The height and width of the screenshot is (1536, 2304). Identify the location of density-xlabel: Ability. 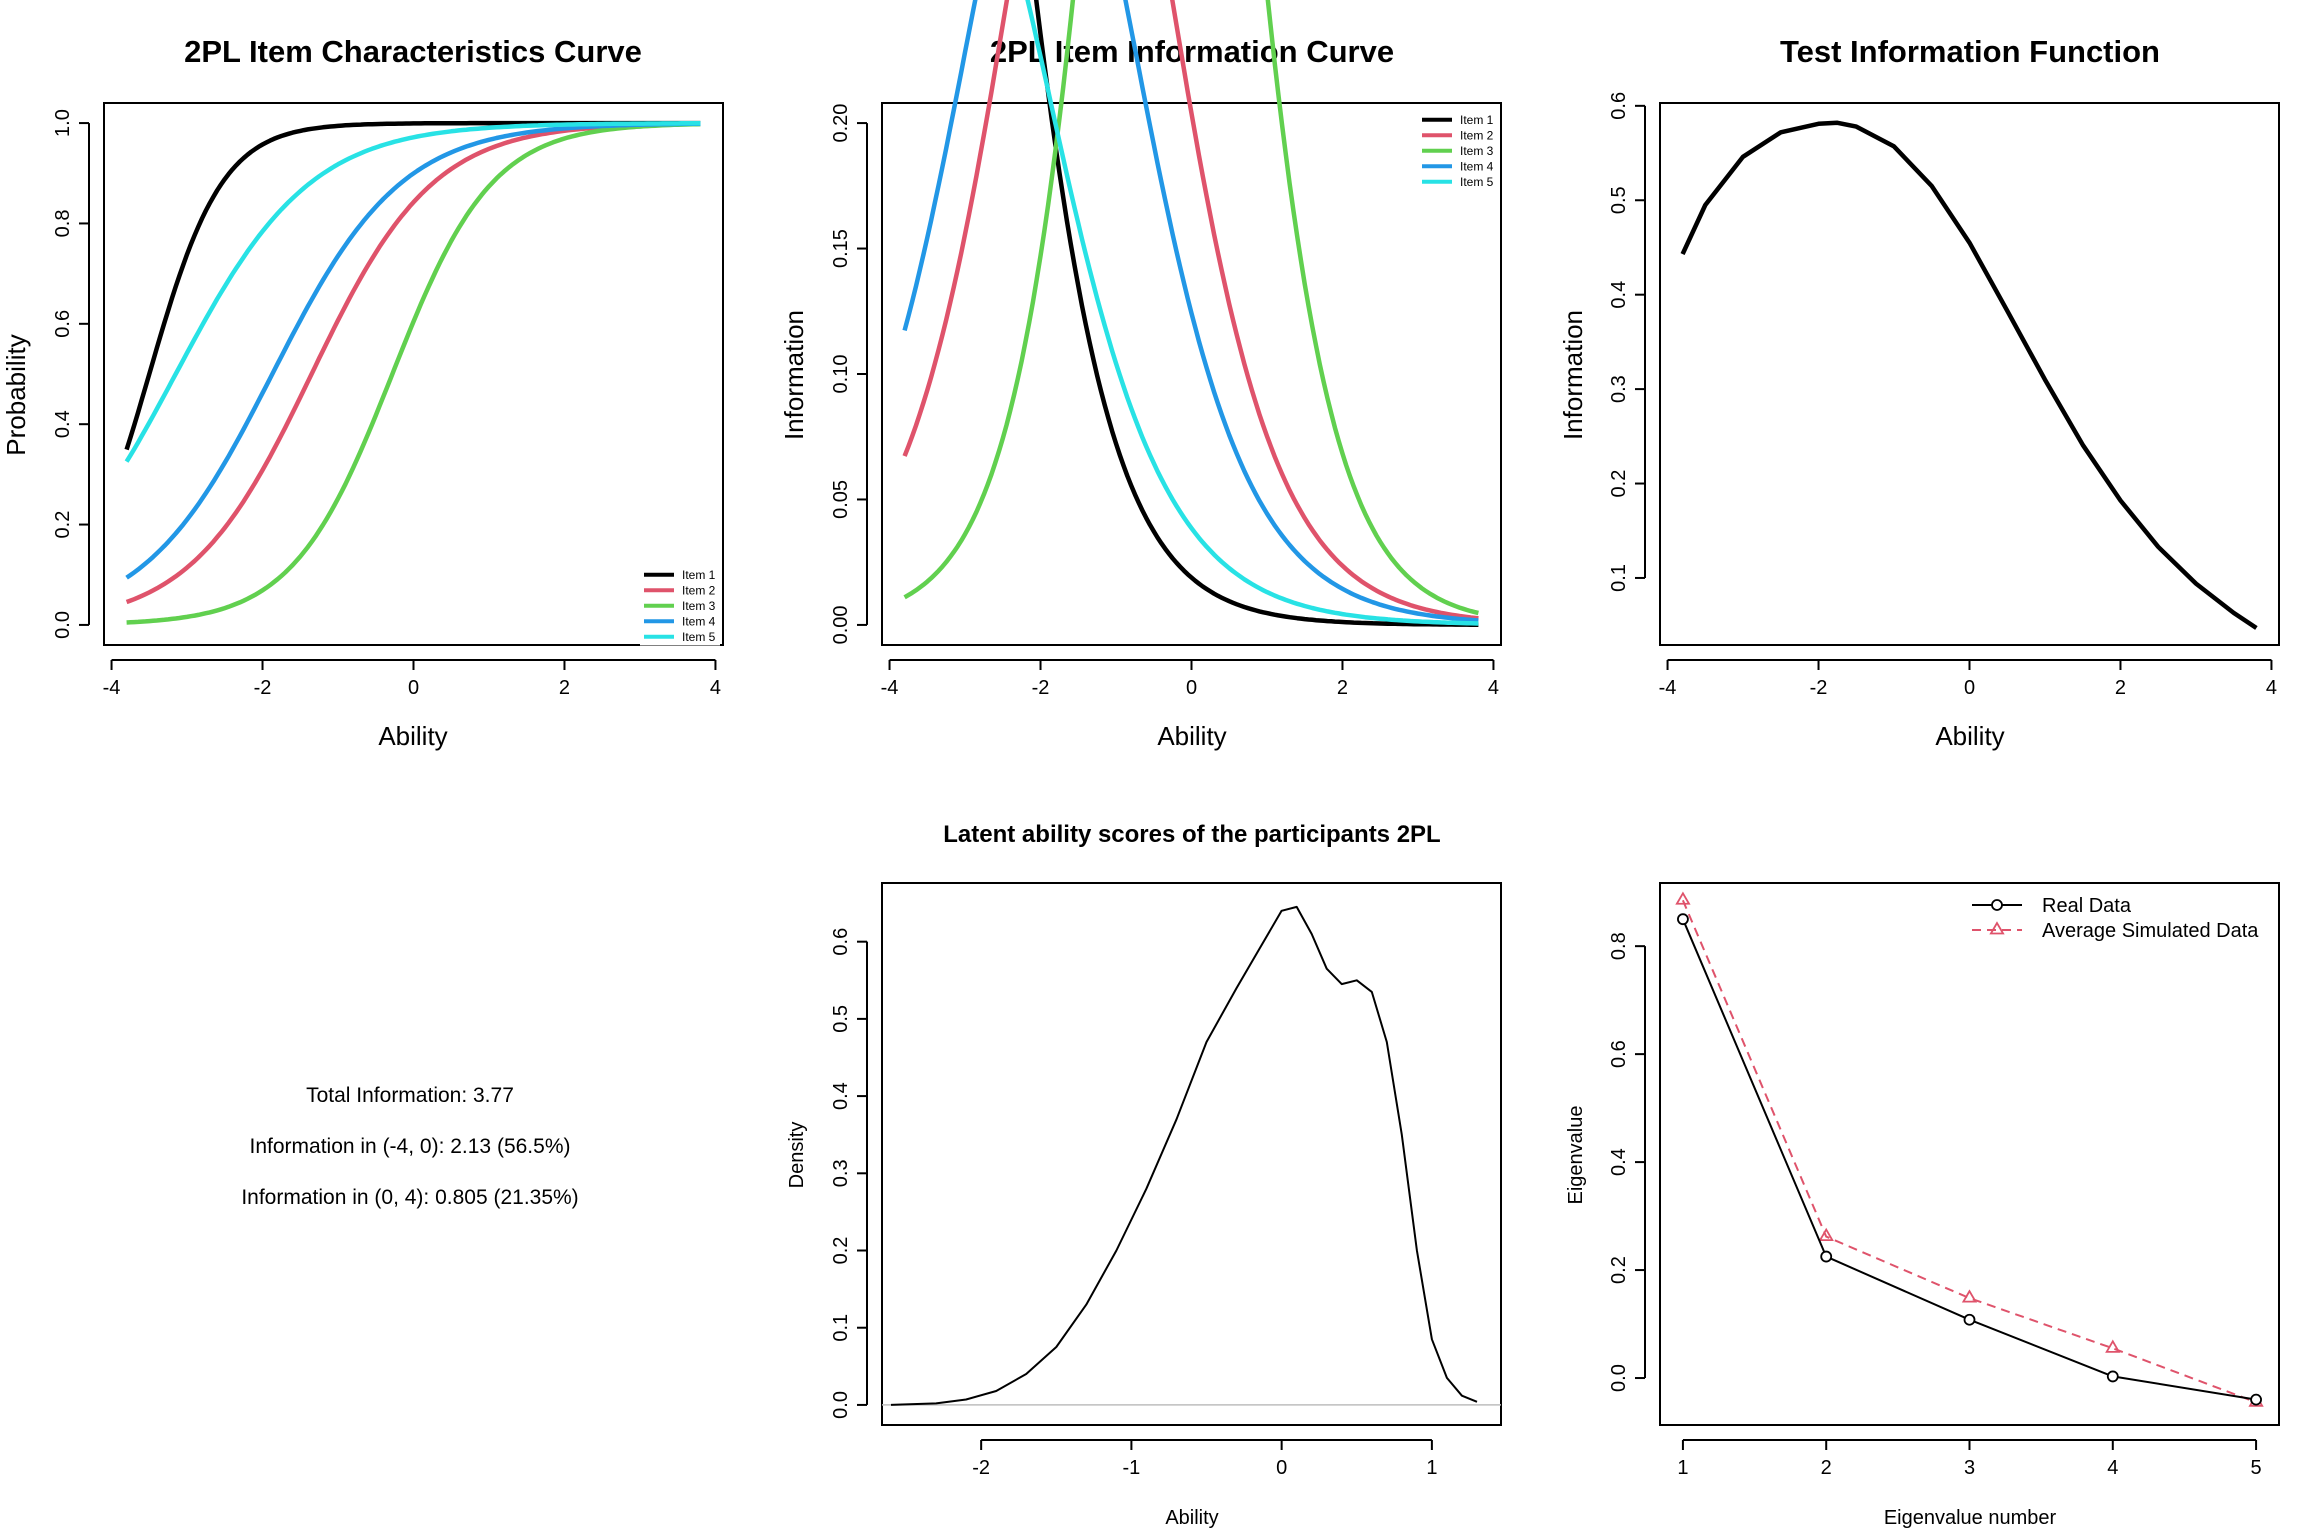
(1191, 1518).